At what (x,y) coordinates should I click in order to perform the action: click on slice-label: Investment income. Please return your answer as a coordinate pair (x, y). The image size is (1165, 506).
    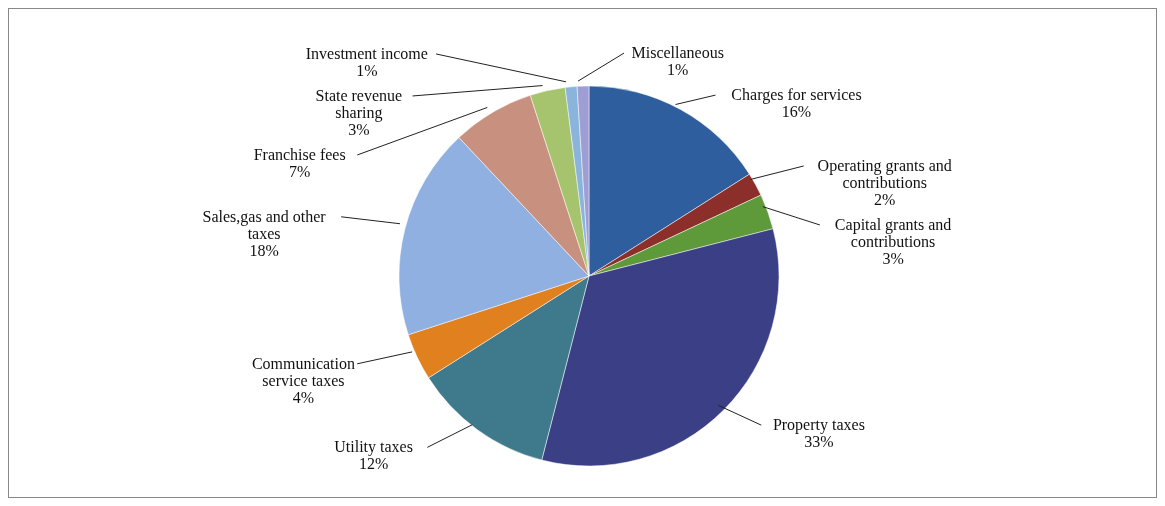
    Looking at the image, I should click on (366, 53).